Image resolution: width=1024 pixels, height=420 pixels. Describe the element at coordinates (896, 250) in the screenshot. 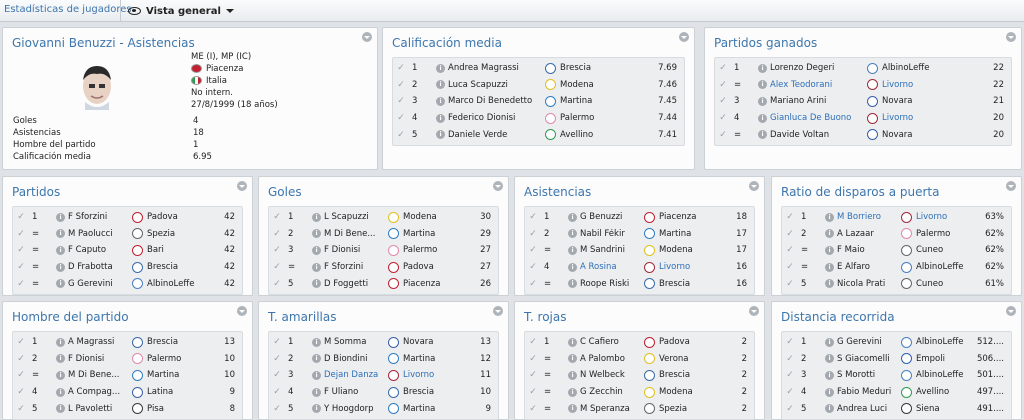

I see `ranking-row: ✓ = i F Maio Cuneo 62%` at that location.